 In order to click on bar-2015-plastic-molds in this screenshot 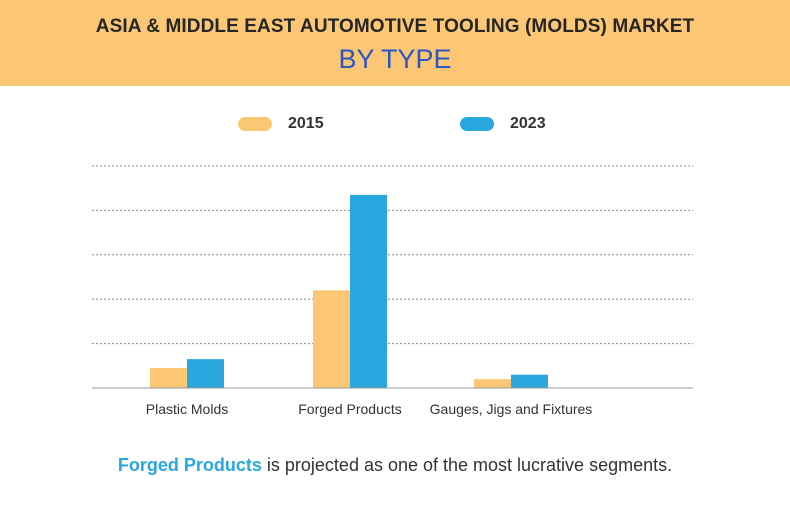, I will do `click(168, 378)`.